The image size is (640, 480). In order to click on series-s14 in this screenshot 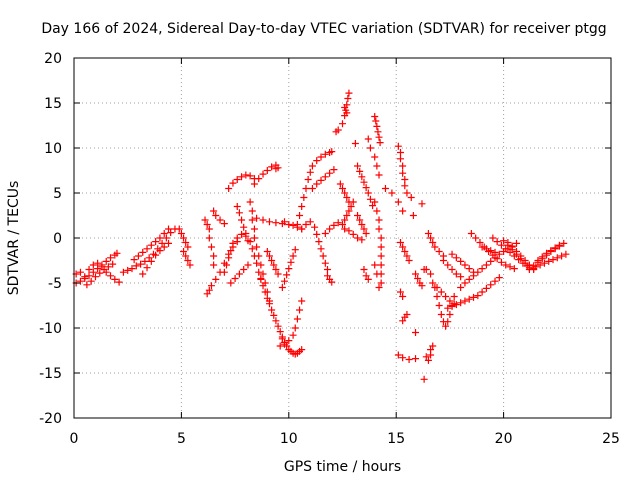, I will do `click(239, 274)`.